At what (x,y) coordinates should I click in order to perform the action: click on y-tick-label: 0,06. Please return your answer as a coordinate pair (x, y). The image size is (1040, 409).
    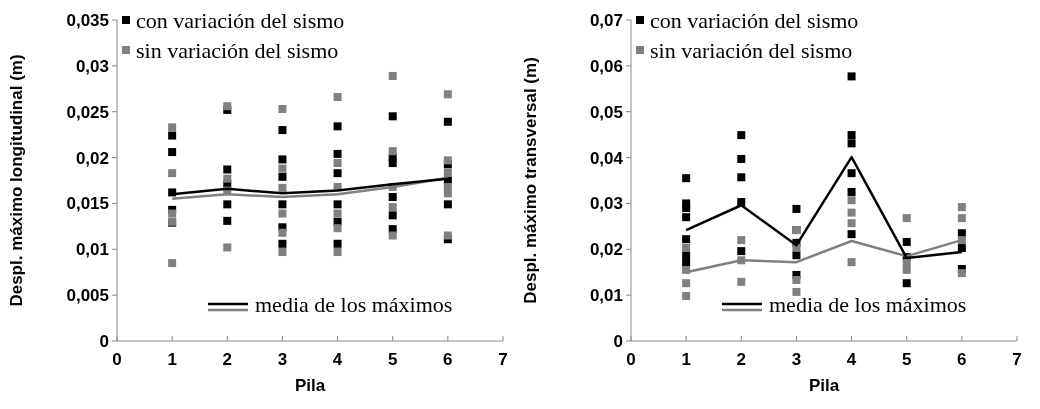
    Looking at the image, I should click on (606, 66).